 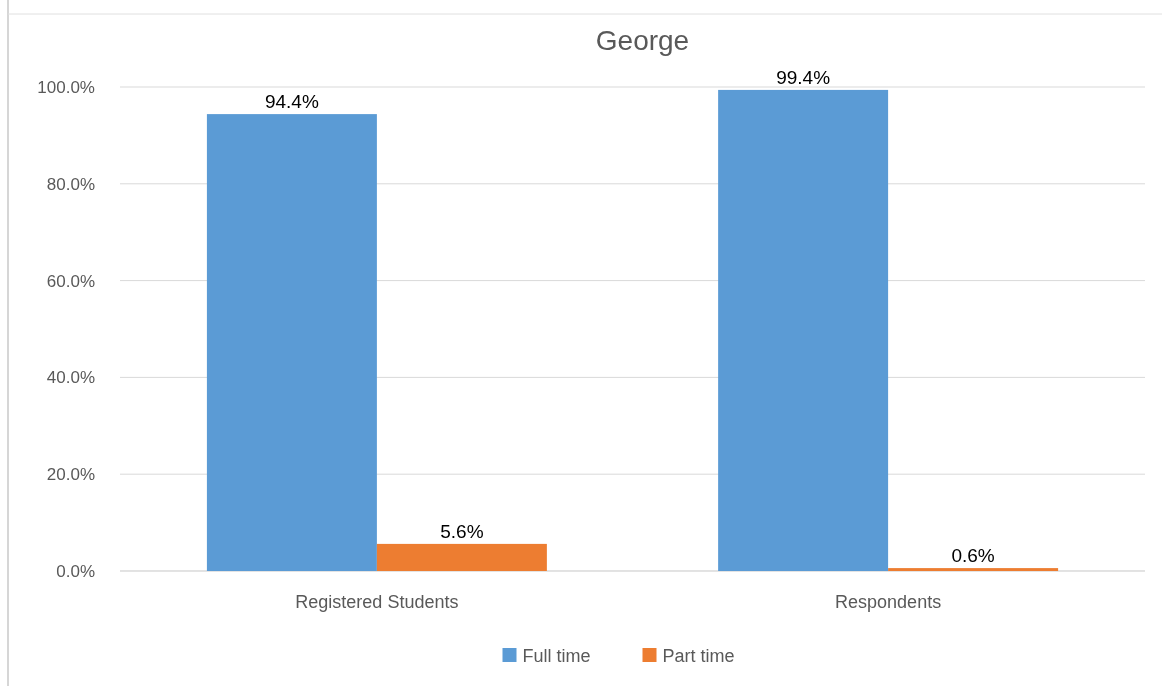 I want to click on data-label: 5.6%, so click(x=462, y=531).